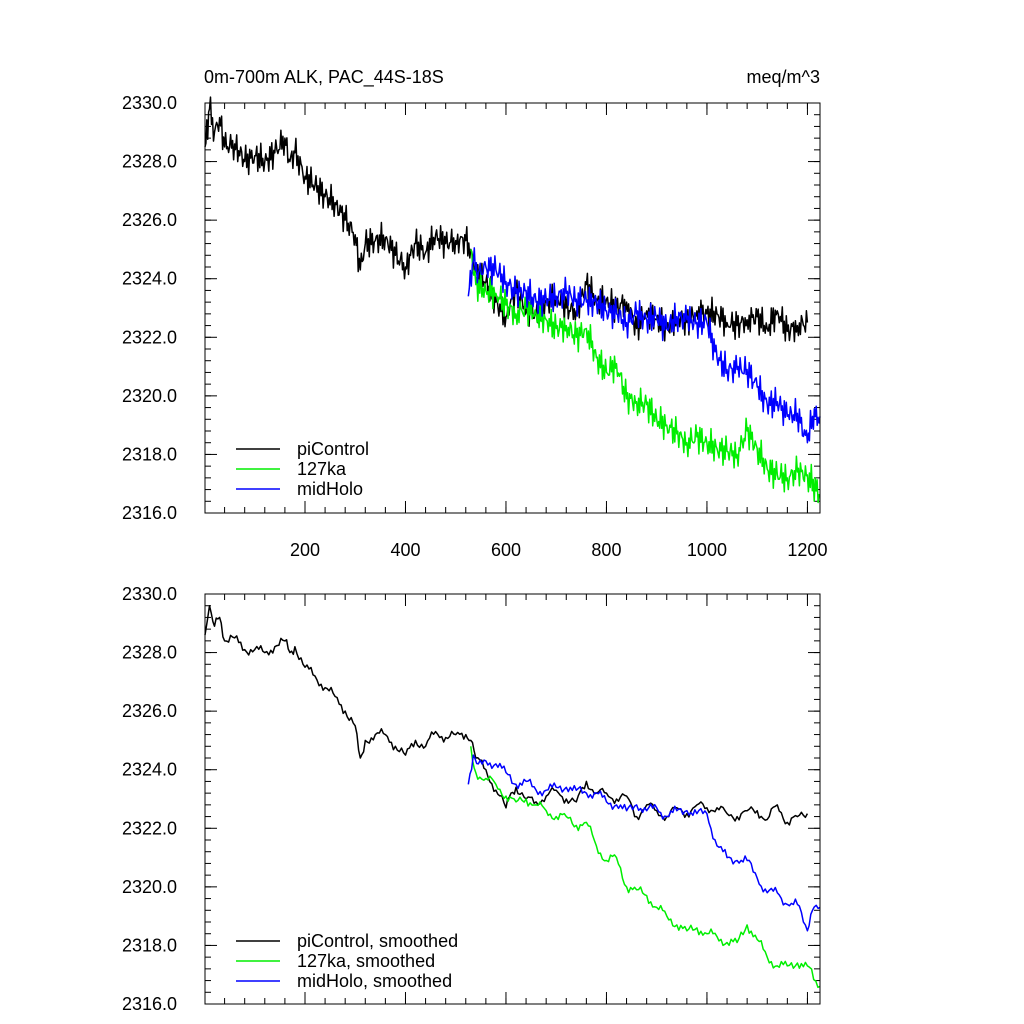  I want to click on legend-label-picontrol-smoothed: piControl, smoothed, so click(377, 941).